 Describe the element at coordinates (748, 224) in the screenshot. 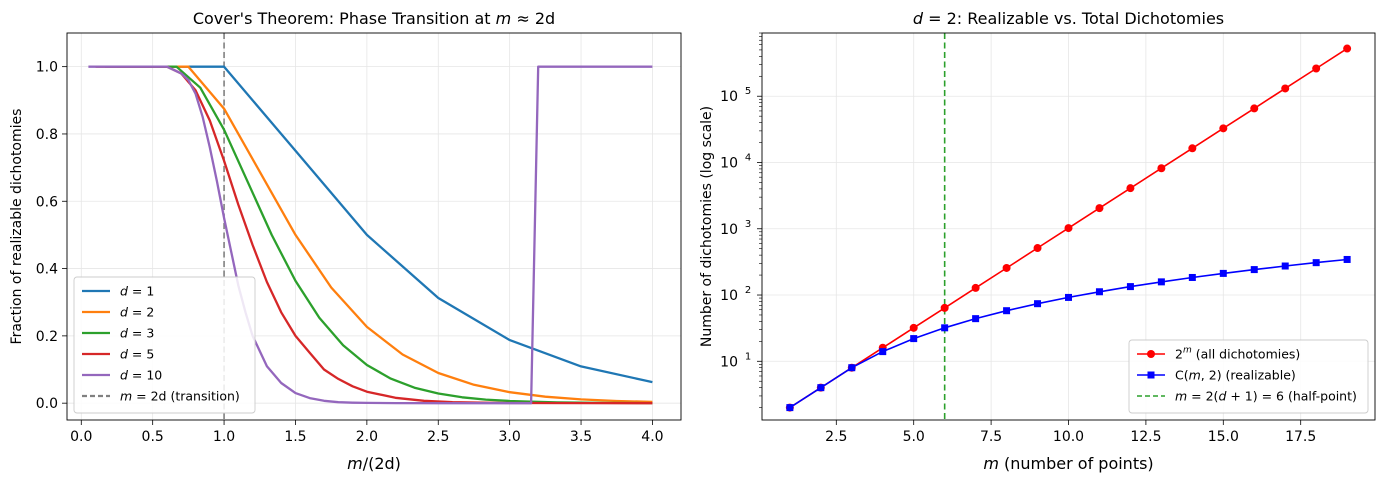

I see `right-chart-y-tick-exponent: 3` at that location.